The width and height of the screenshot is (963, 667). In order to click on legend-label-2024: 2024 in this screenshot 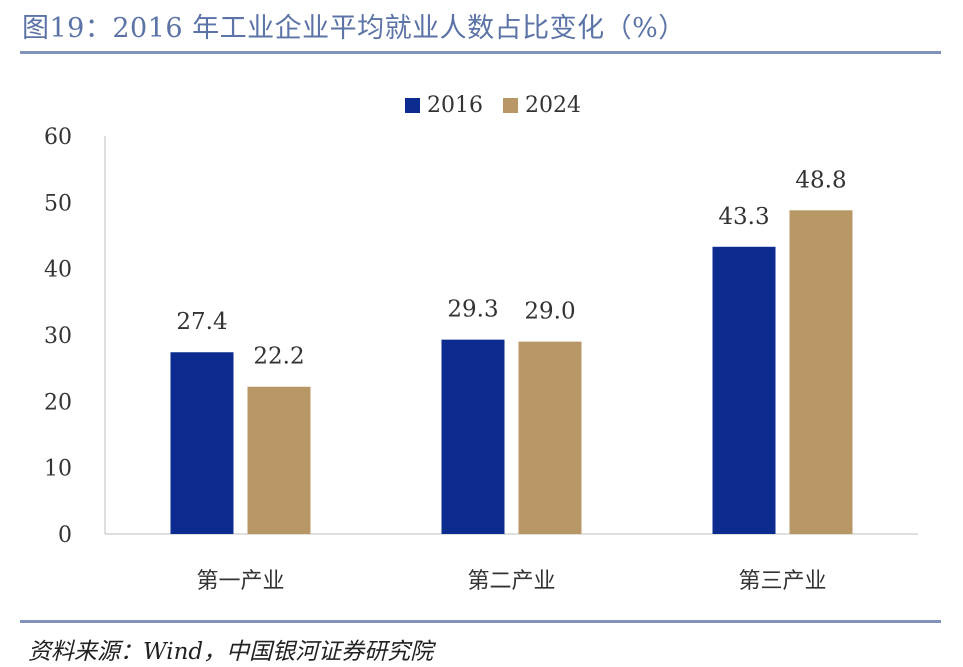, I will do `click(553, 105)`.